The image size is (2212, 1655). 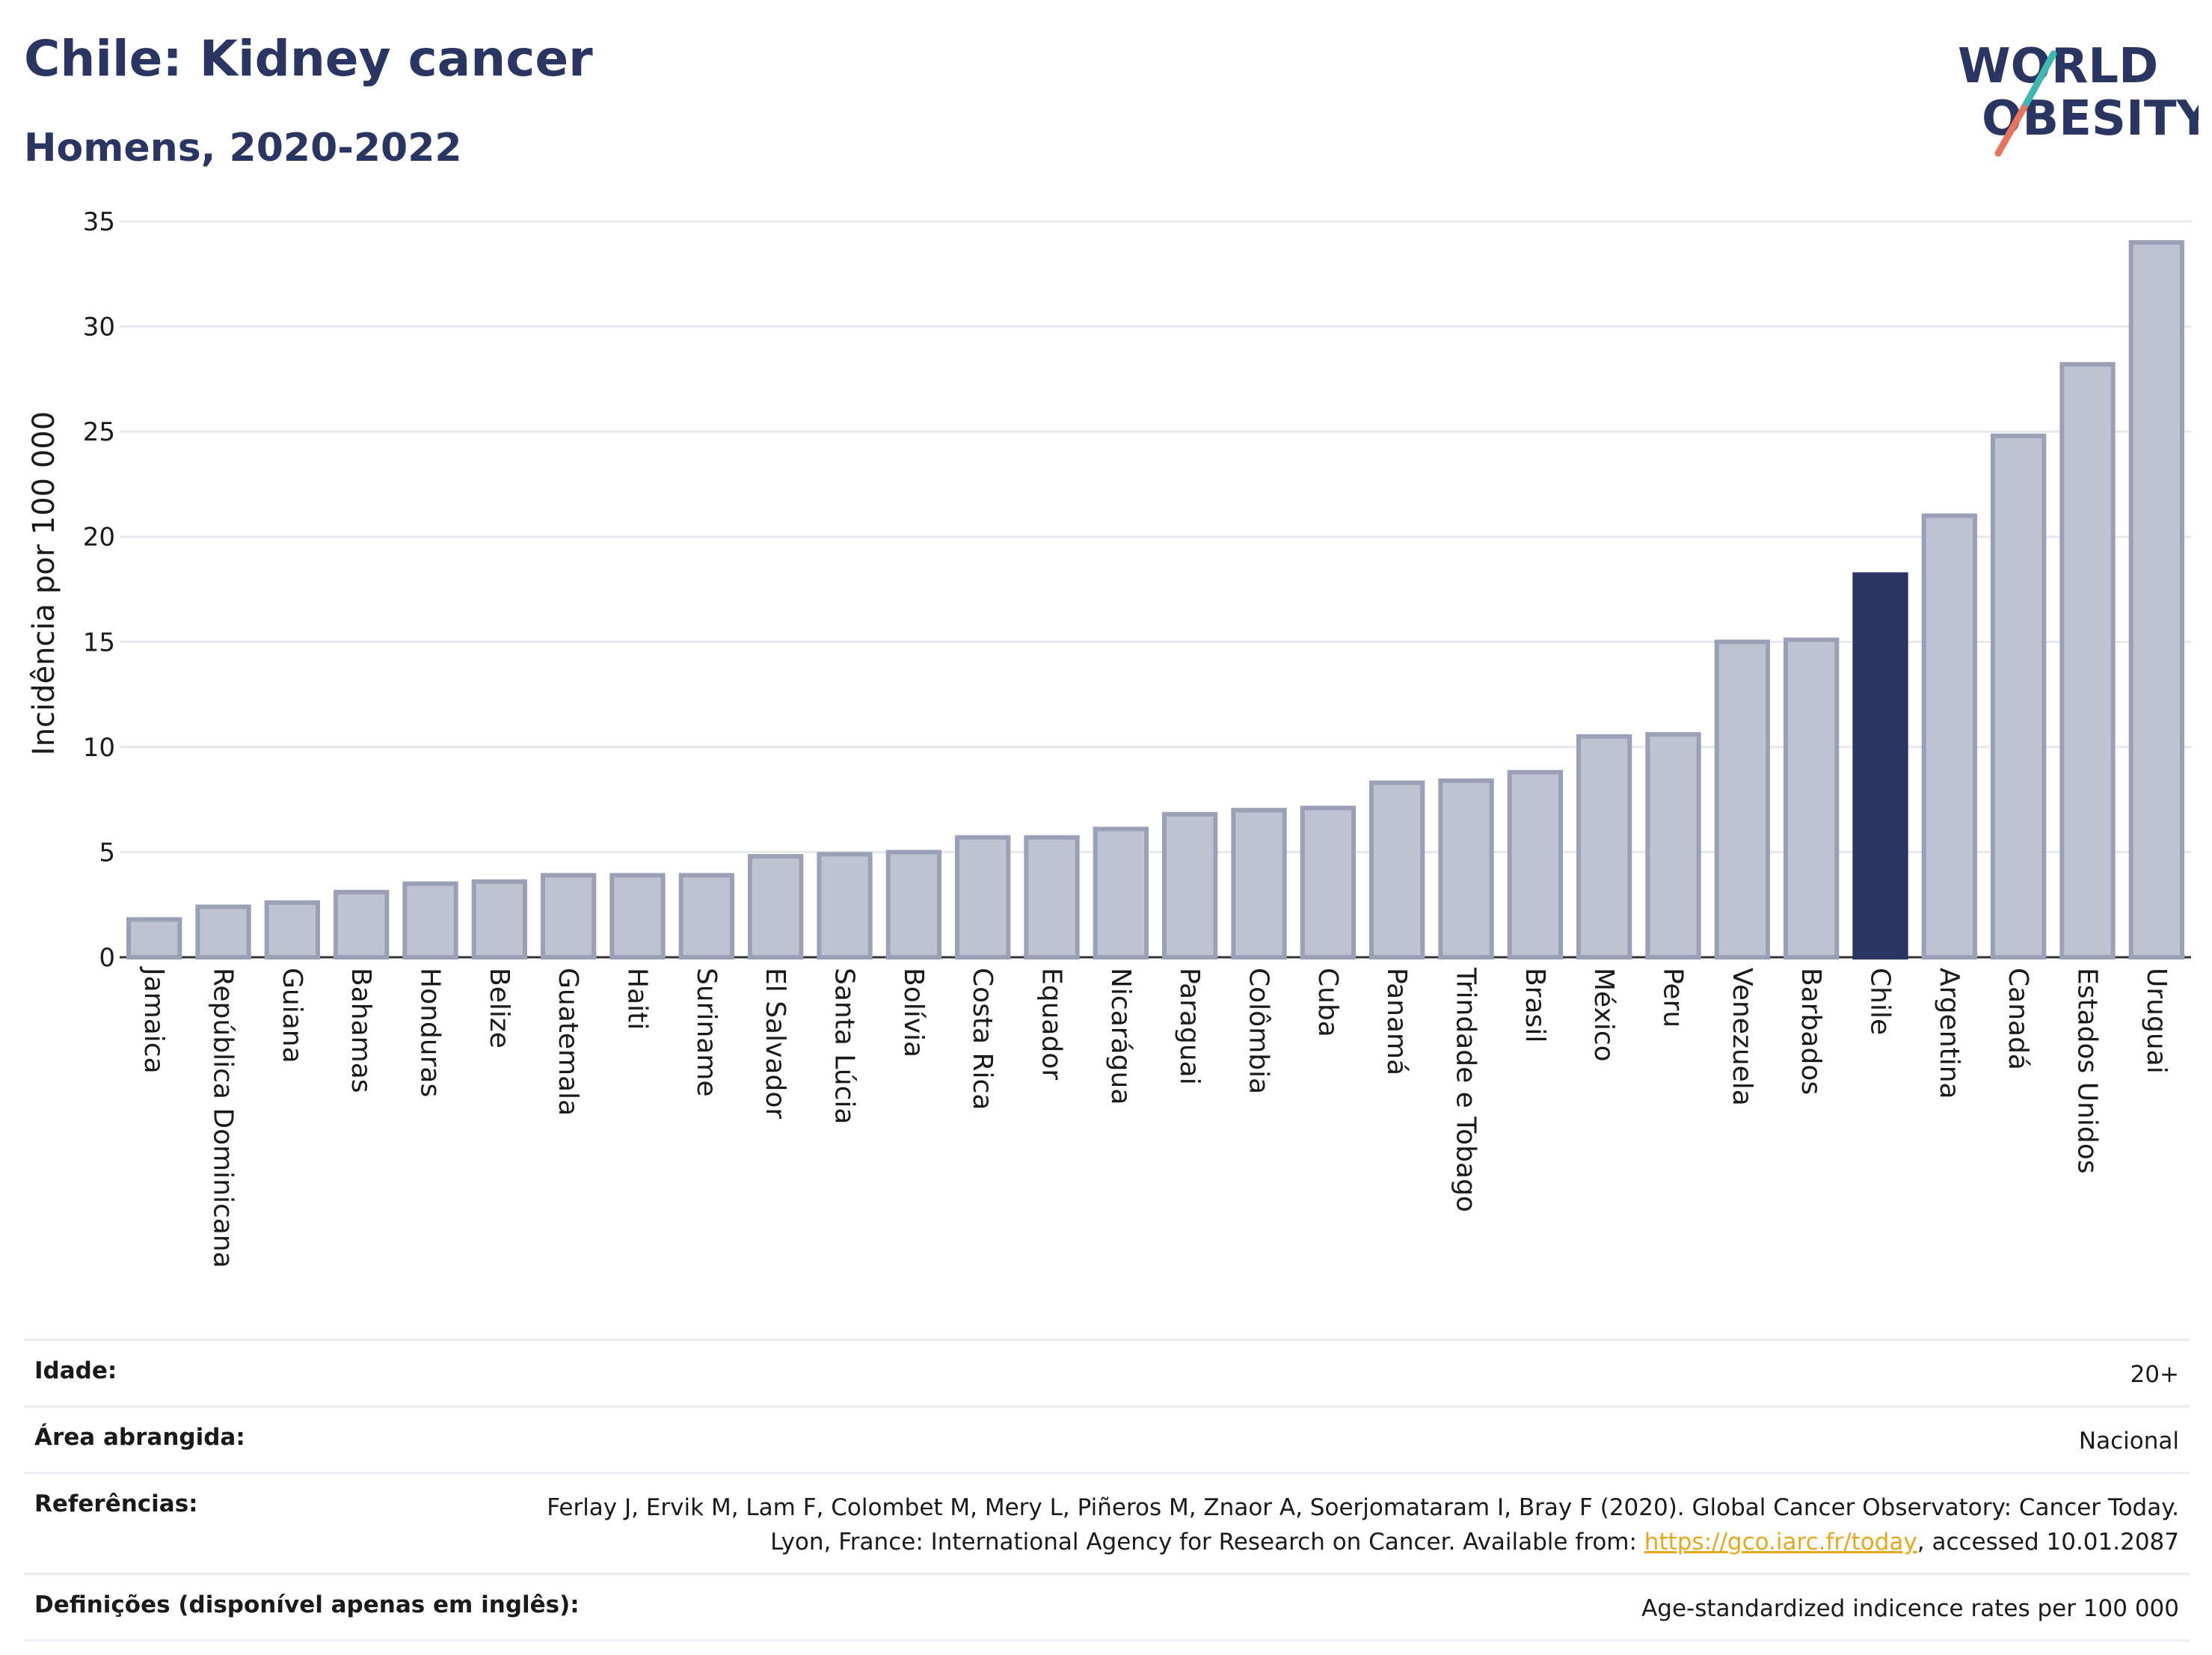 What do you see at coordinates (2018, 1019) in the screenshot?
I see `x-tick-label: Canadá` at bounding box center [2018, 1019].